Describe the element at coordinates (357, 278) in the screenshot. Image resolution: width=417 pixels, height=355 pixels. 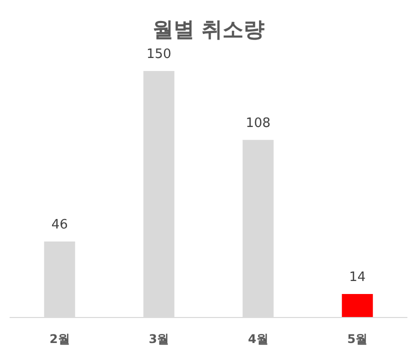
I see `data-label: 14` at that location.